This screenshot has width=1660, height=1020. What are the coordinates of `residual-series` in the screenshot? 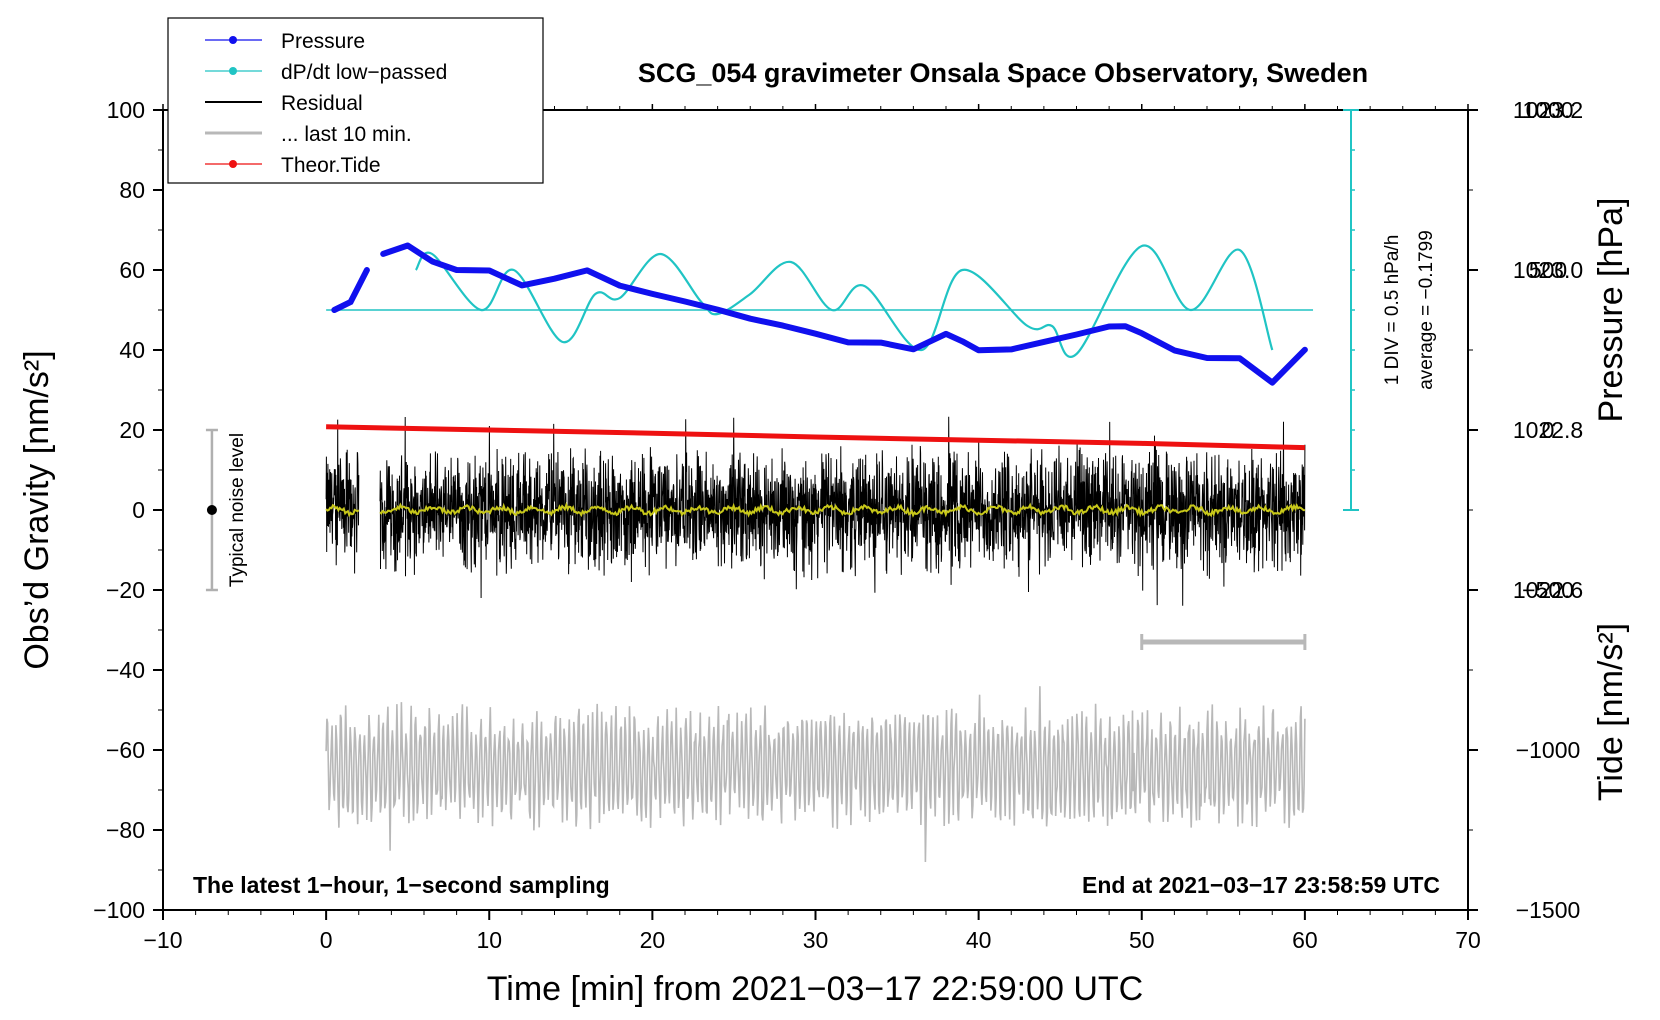 It's located at (815, 511).